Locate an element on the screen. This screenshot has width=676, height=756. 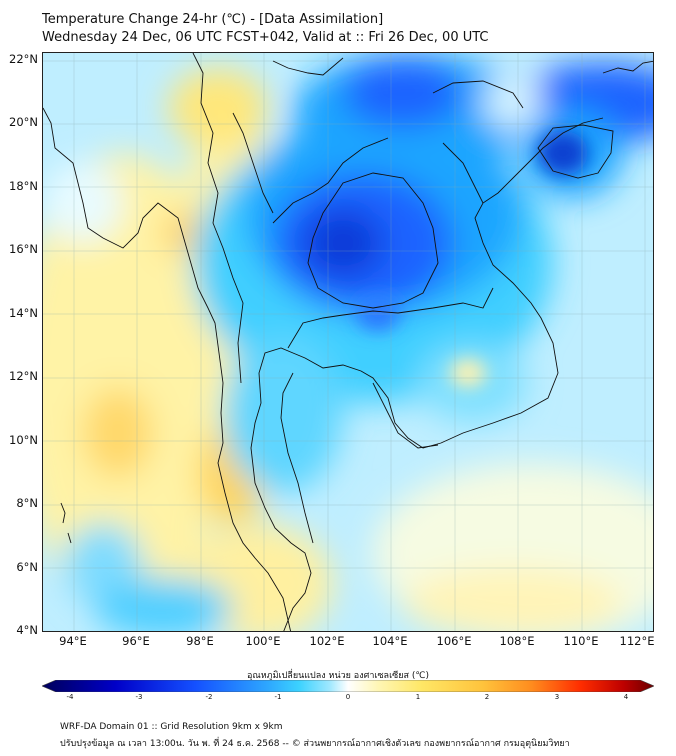
lat-label: 12°N is located at coordinates (23, 376).